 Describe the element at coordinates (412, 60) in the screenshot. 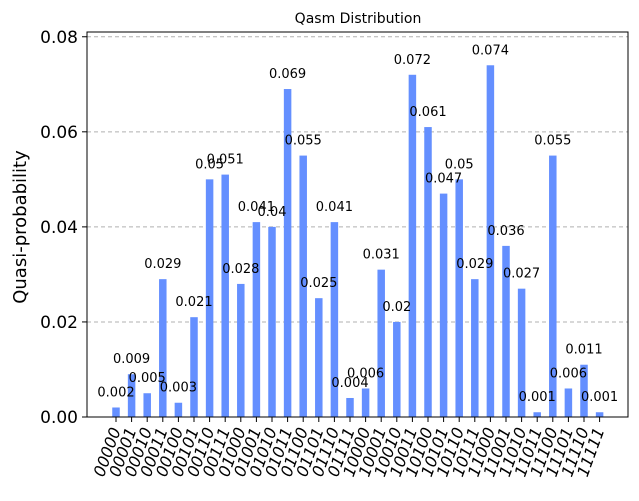

I see `data-label: 0.072` at that location.